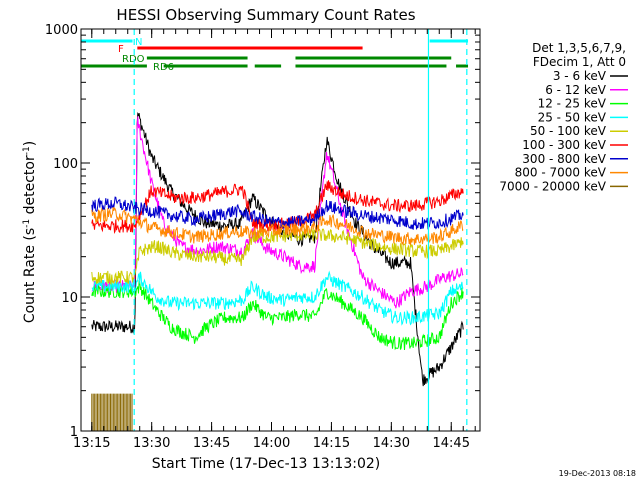 The width and height of the screenshot is (640, 480). I want to click on legend-label: 25 - 50 keV, so click(572, 117).